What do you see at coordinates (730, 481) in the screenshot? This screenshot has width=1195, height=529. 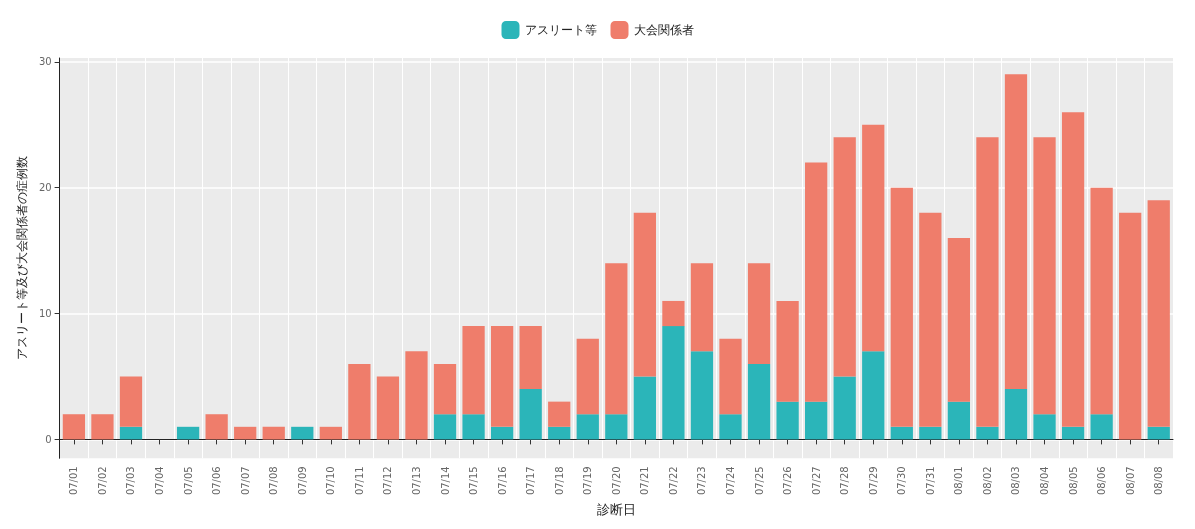 I see `x-tick-label: 07/24` at bounding box center [730, 481].